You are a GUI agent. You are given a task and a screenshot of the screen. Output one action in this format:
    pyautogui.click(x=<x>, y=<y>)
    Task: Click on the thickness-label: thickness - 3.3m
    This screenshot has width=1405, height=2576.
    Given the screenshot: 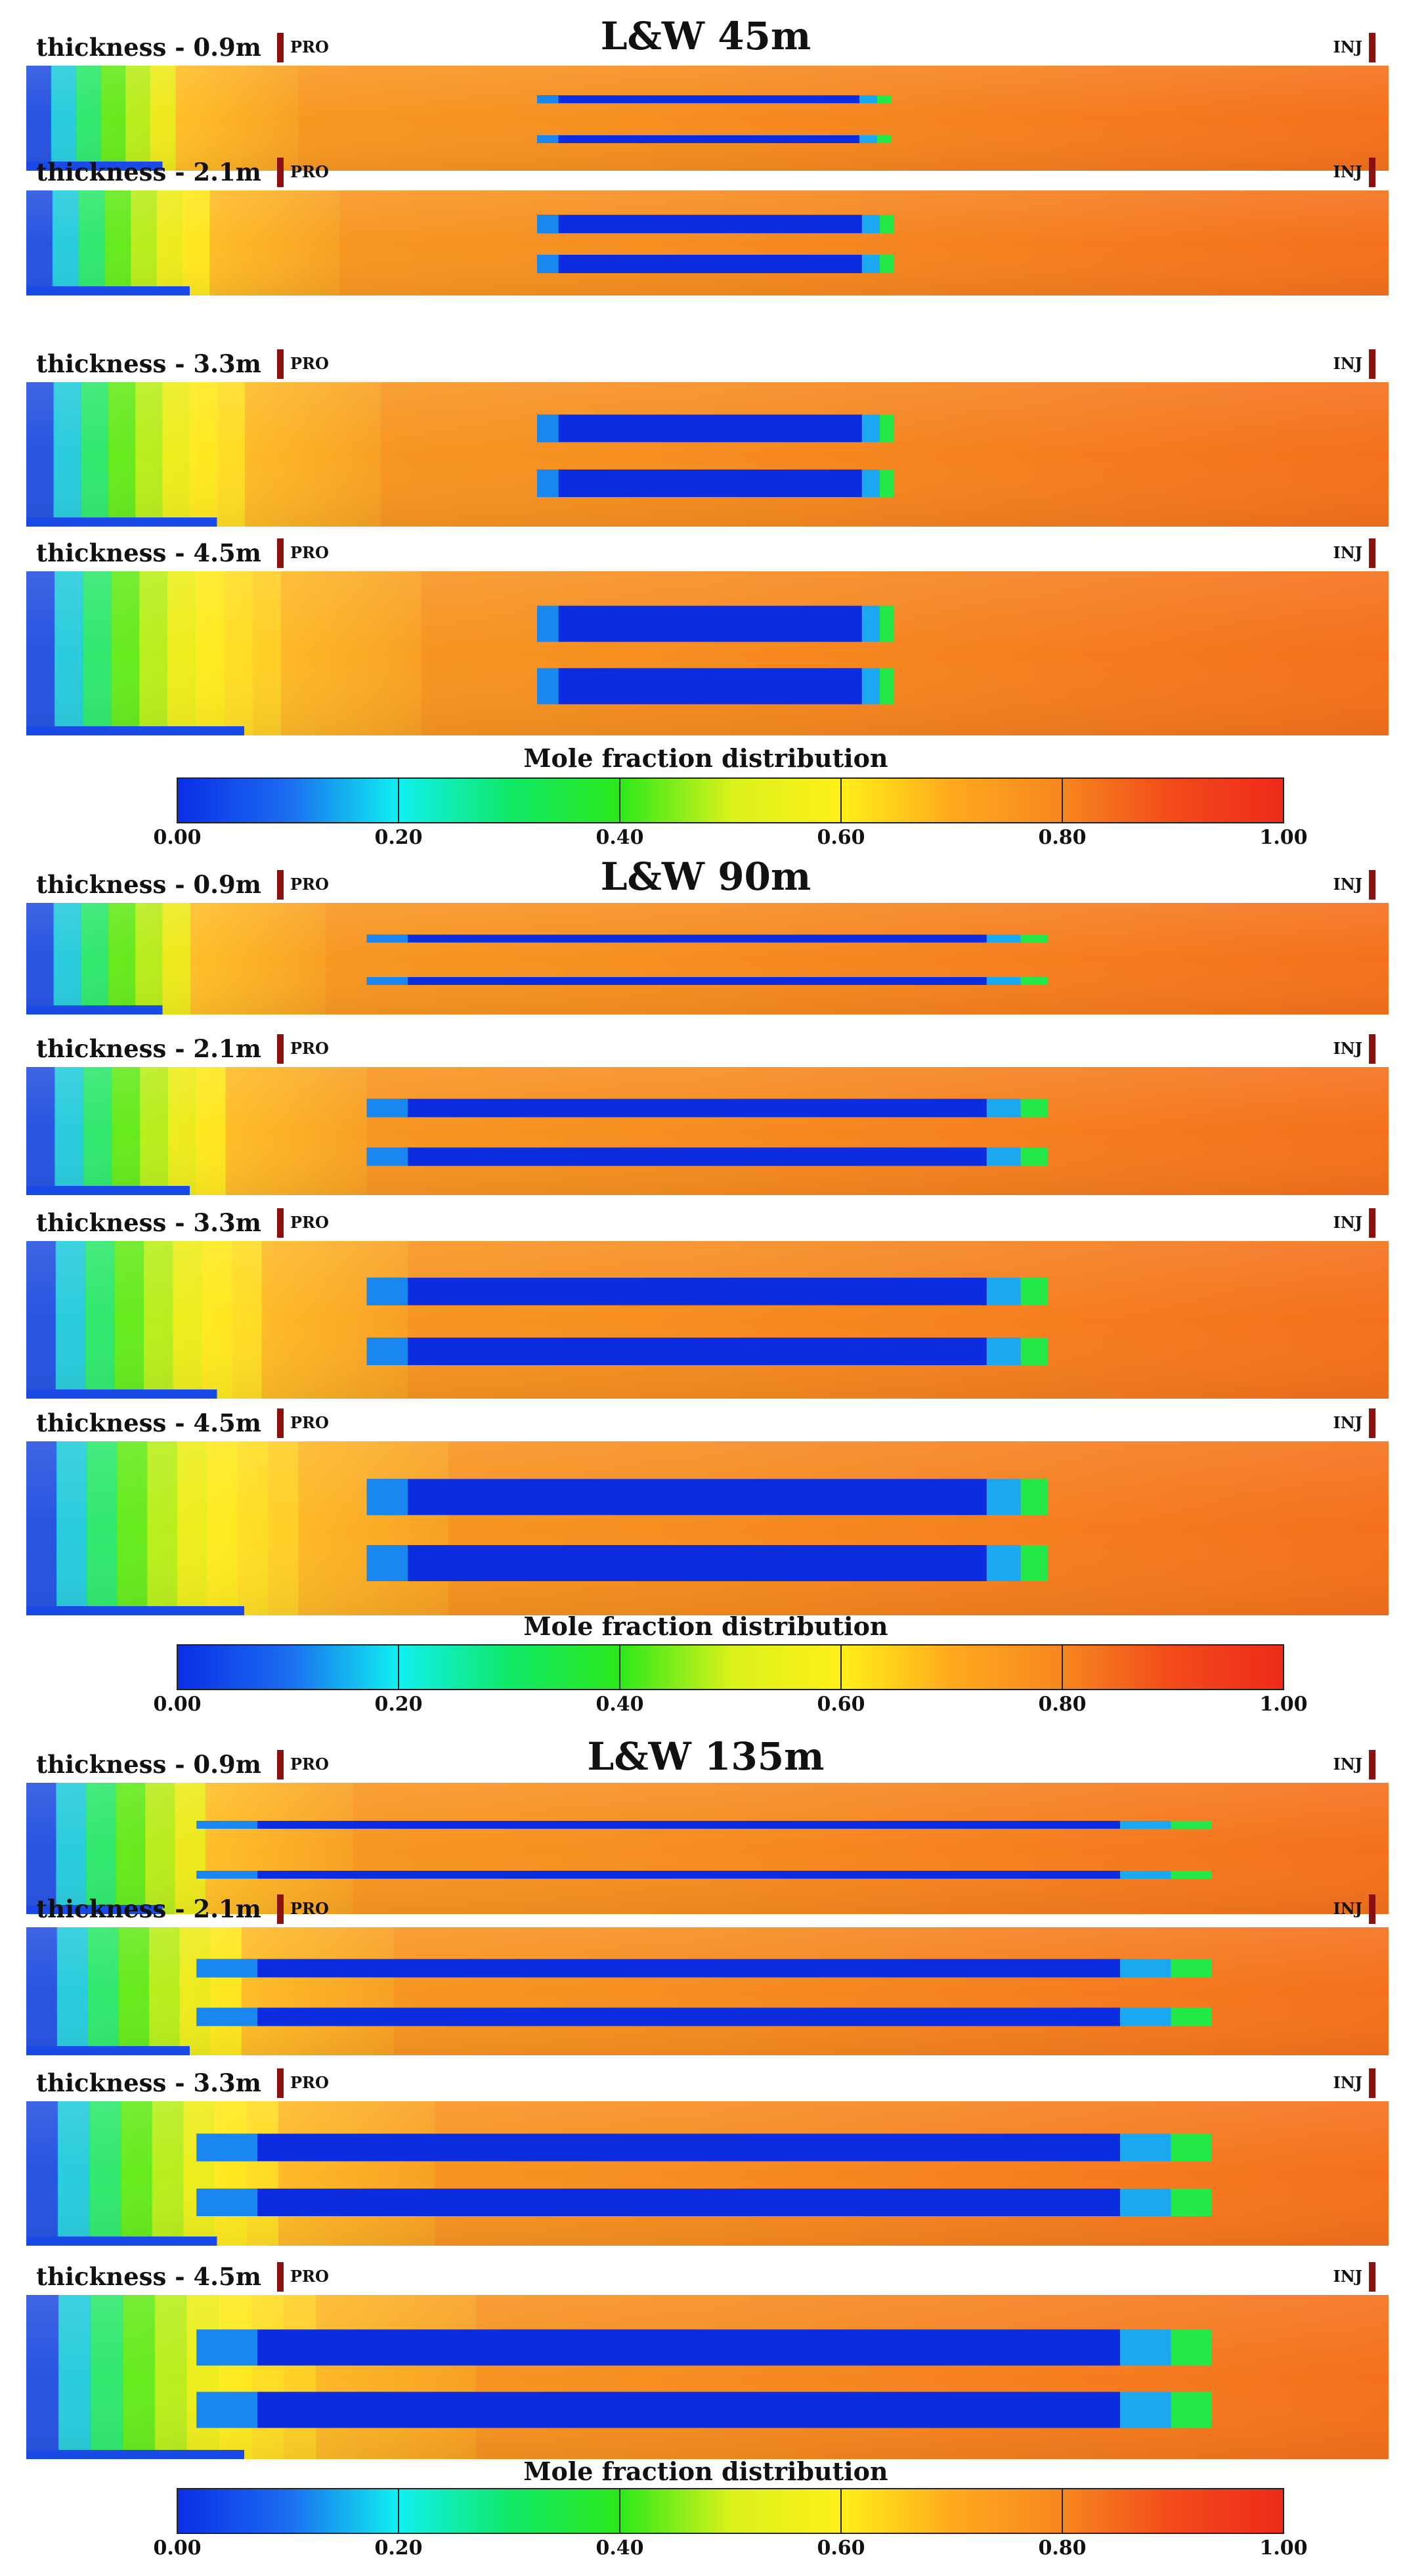 What is the action you would take?
    pyautogui.click(x=148, y=2082)
    